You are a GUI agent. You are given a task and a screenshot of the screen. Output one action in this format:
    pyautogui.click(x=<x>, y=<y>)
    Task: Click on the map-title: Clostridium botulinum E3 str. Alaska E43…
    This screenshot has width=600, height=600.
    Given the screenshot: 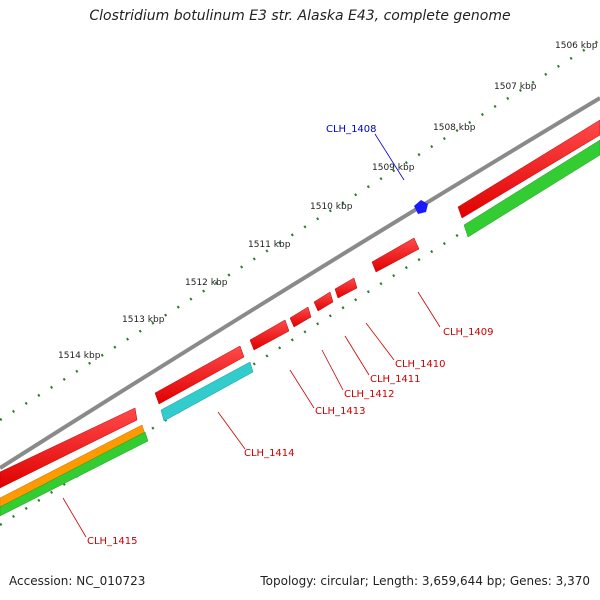 What is the action you would take?
    pyautogui.click(x=300, y=16)
    